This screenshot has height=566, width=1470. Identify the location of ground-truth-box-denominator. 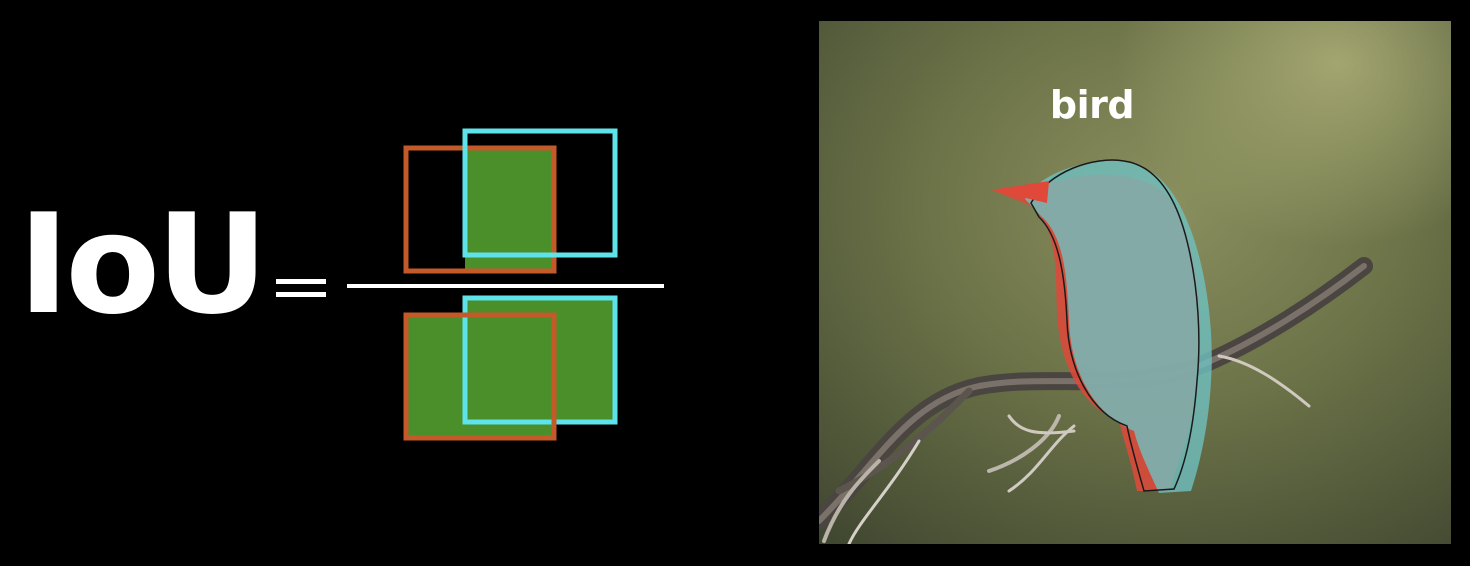
(540, 360).